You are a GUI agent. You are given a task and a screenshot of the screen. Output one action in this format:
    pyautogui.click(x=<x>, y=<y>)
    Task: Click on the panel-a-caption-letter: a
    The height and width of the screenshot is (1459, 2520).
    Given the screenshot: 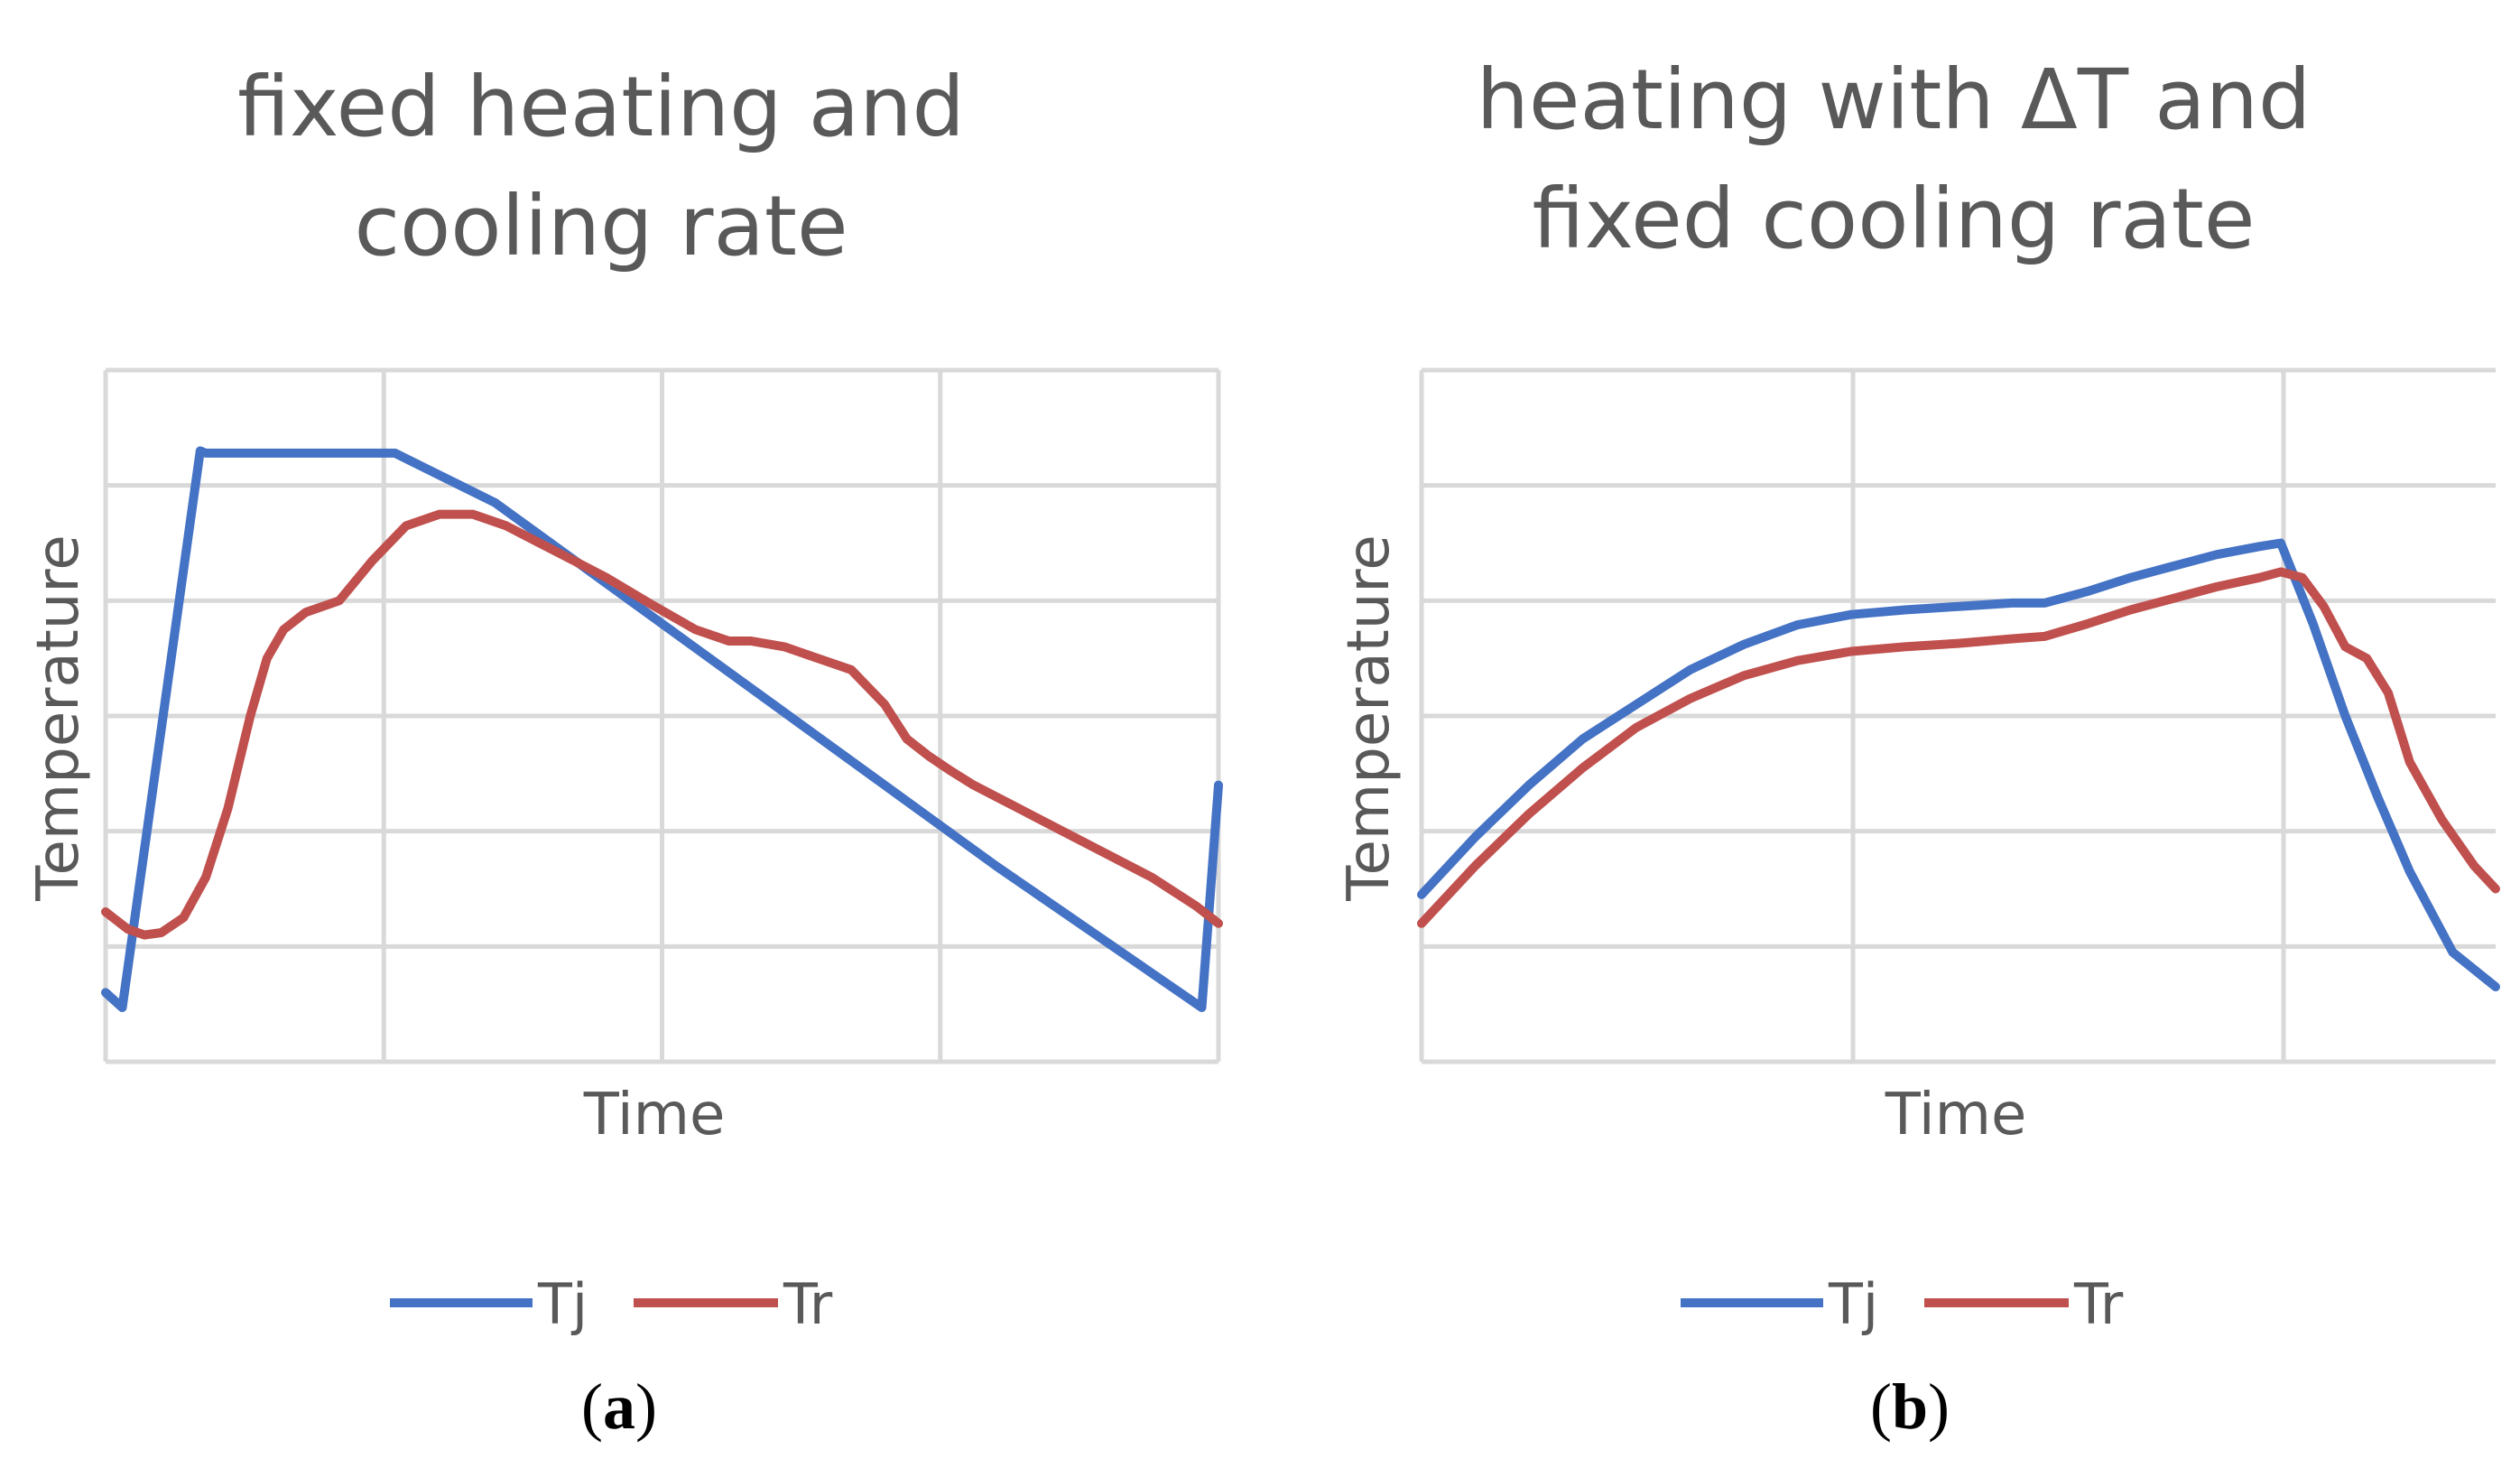 What is the action you would take?
    pyautogui.click(x=619, y=1407)
    